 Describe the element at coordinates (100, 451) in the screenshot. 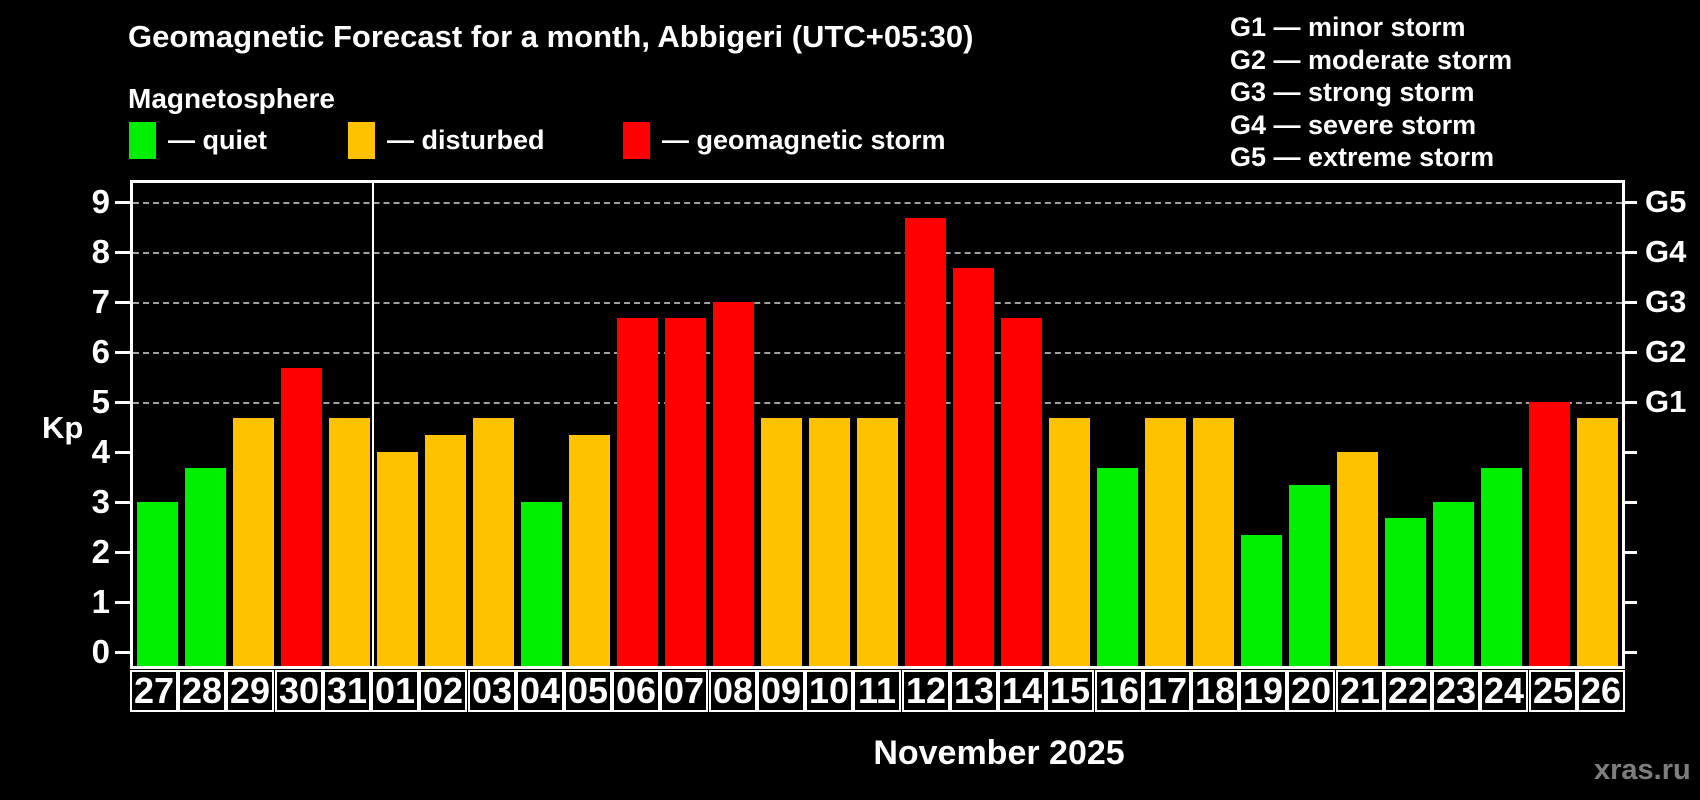

I see `y-tick-label-4: 4` at that location.